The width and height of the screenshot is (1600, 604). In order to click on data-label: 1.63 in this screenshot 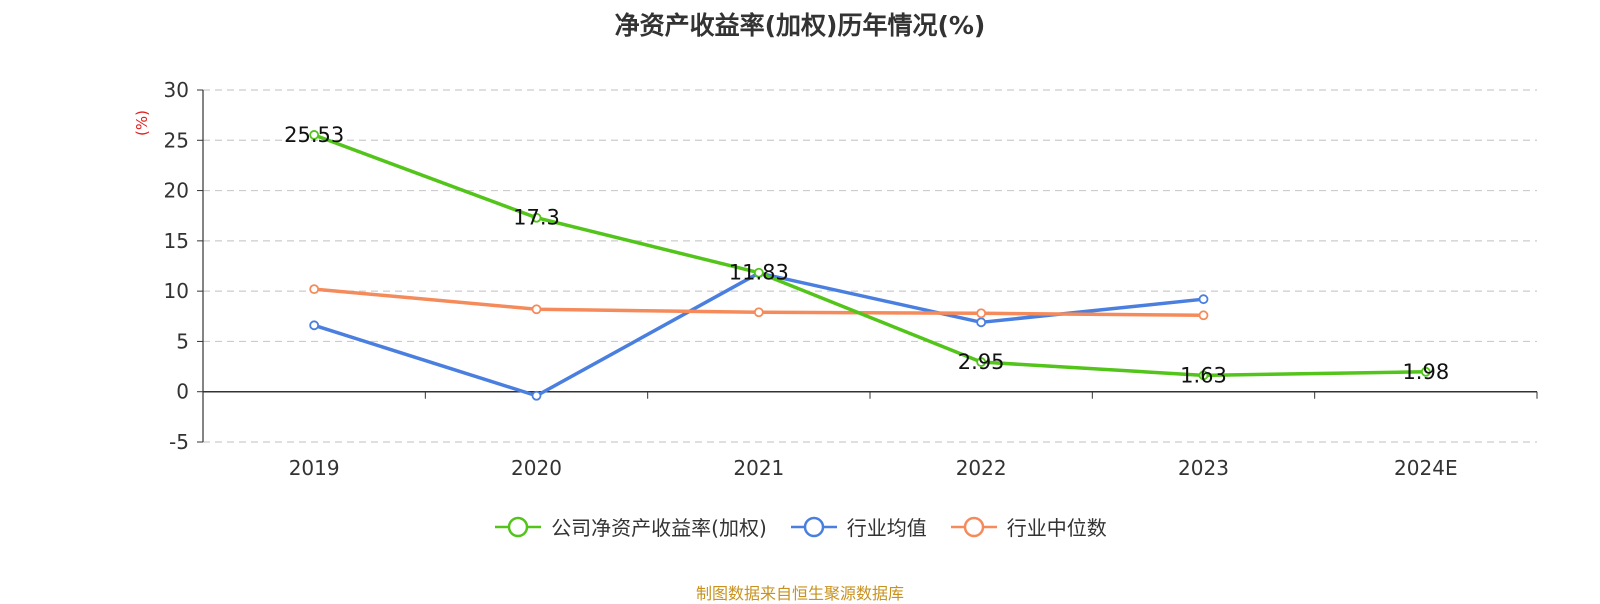, I will do `click(1203, 375)`.